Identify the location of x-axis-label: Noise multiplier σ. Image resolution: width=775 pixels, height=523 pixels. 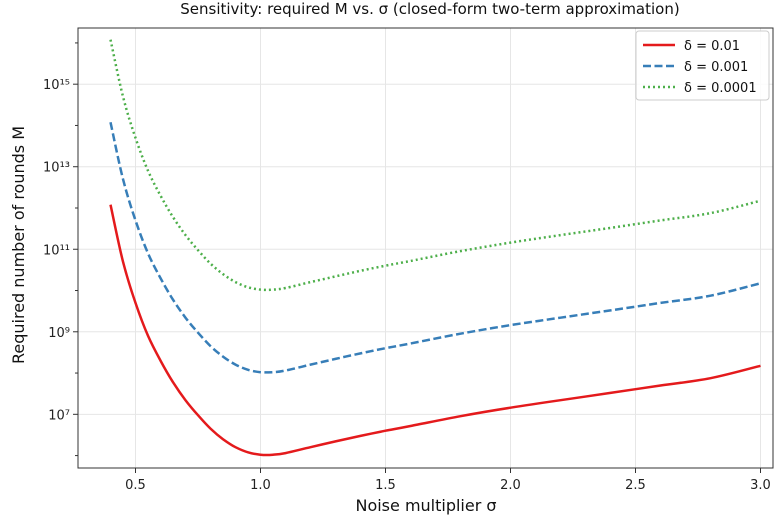
(425, 505).